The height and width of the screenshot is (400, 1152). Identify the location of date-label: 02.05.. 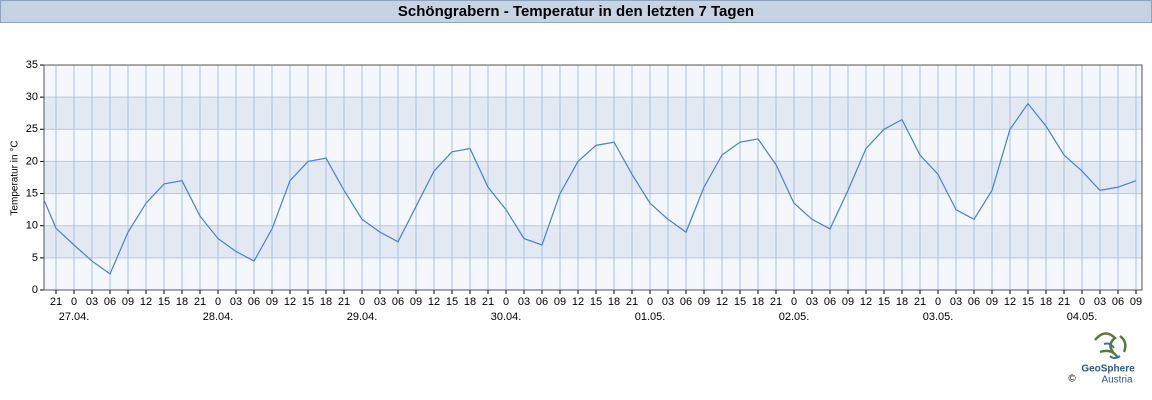
(794, 317).